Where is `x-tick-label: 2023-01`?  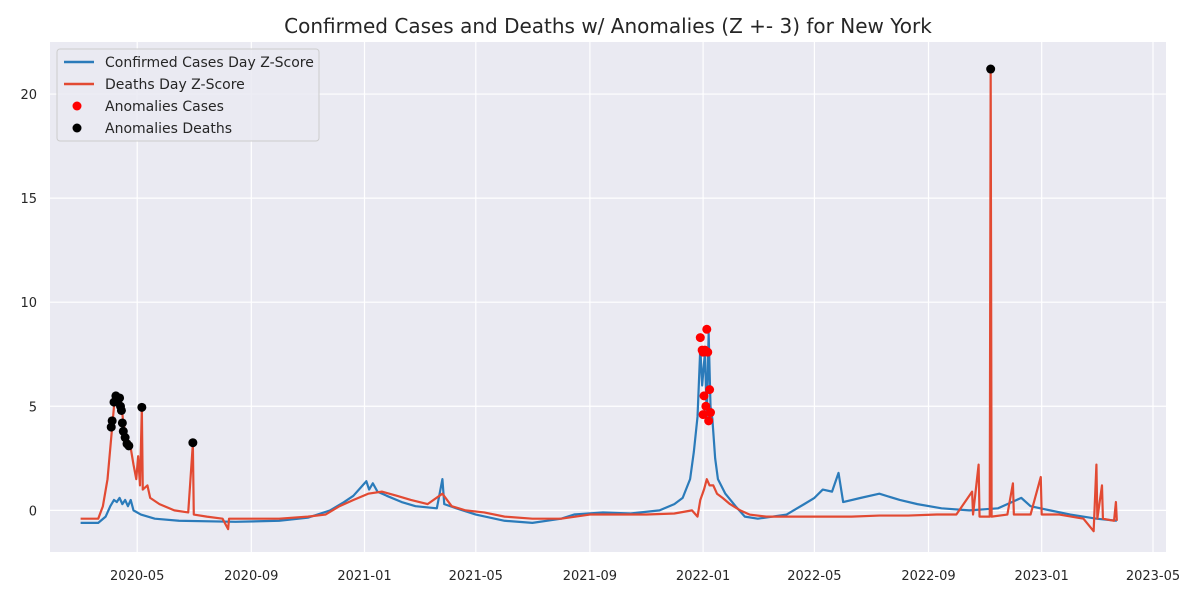 x-tick-label: 2023-01 is located at coordinates (1042, 576).